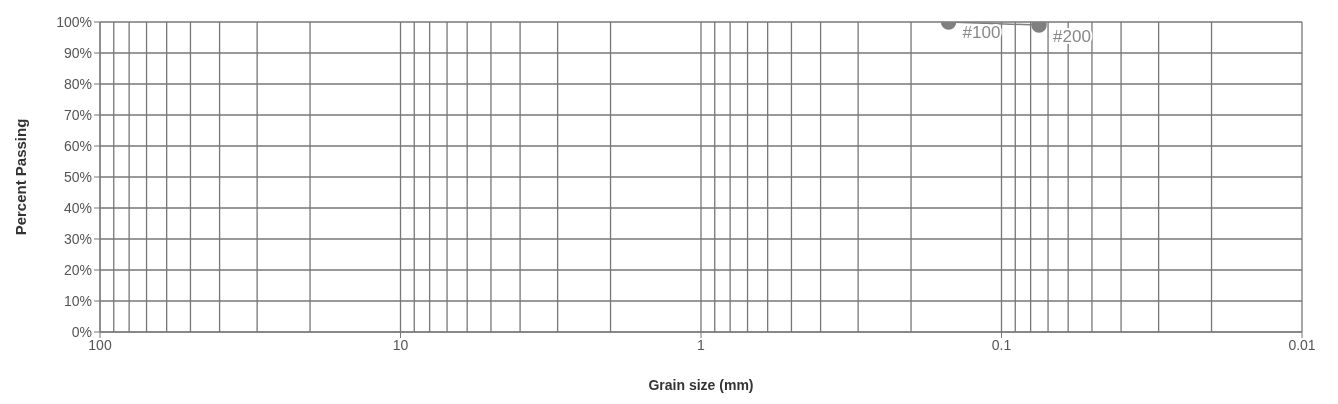 Image resolution: width=1338 pixels, height=404 pixels. I want to click on y-tick-label: 20%, so click(77, 269).